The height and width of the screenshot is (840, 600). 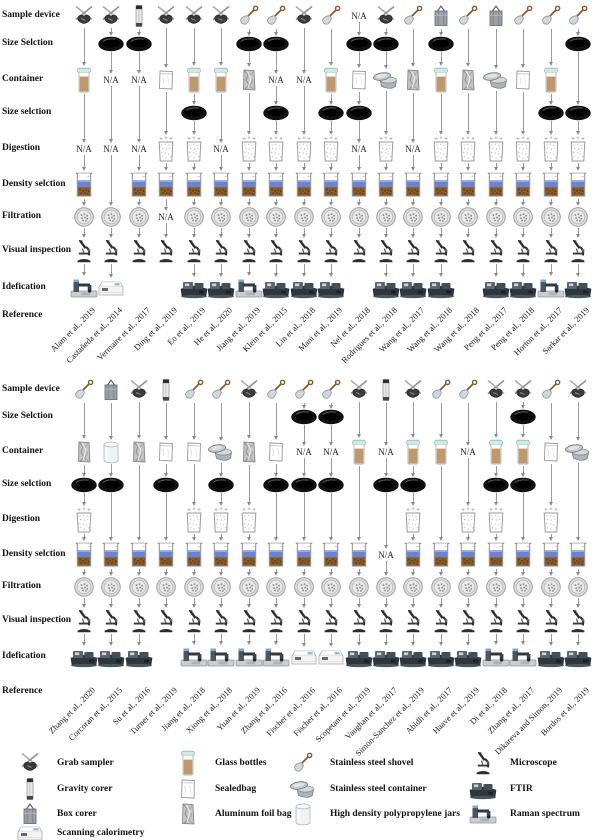 What do you see at coordinates (253, 814) in the screenshot?
I see `legend-label-foil: Aluminum foil bag` at bounding box center [253, 814].